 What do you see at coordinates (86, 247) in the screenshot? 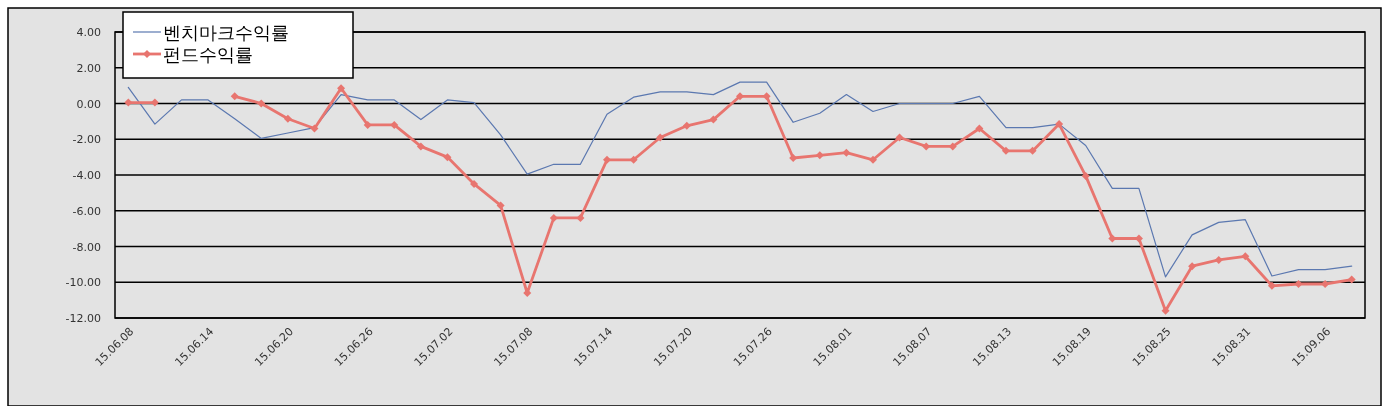
I see `y-tick-label: -8.00` at bounding box center [86, 247].